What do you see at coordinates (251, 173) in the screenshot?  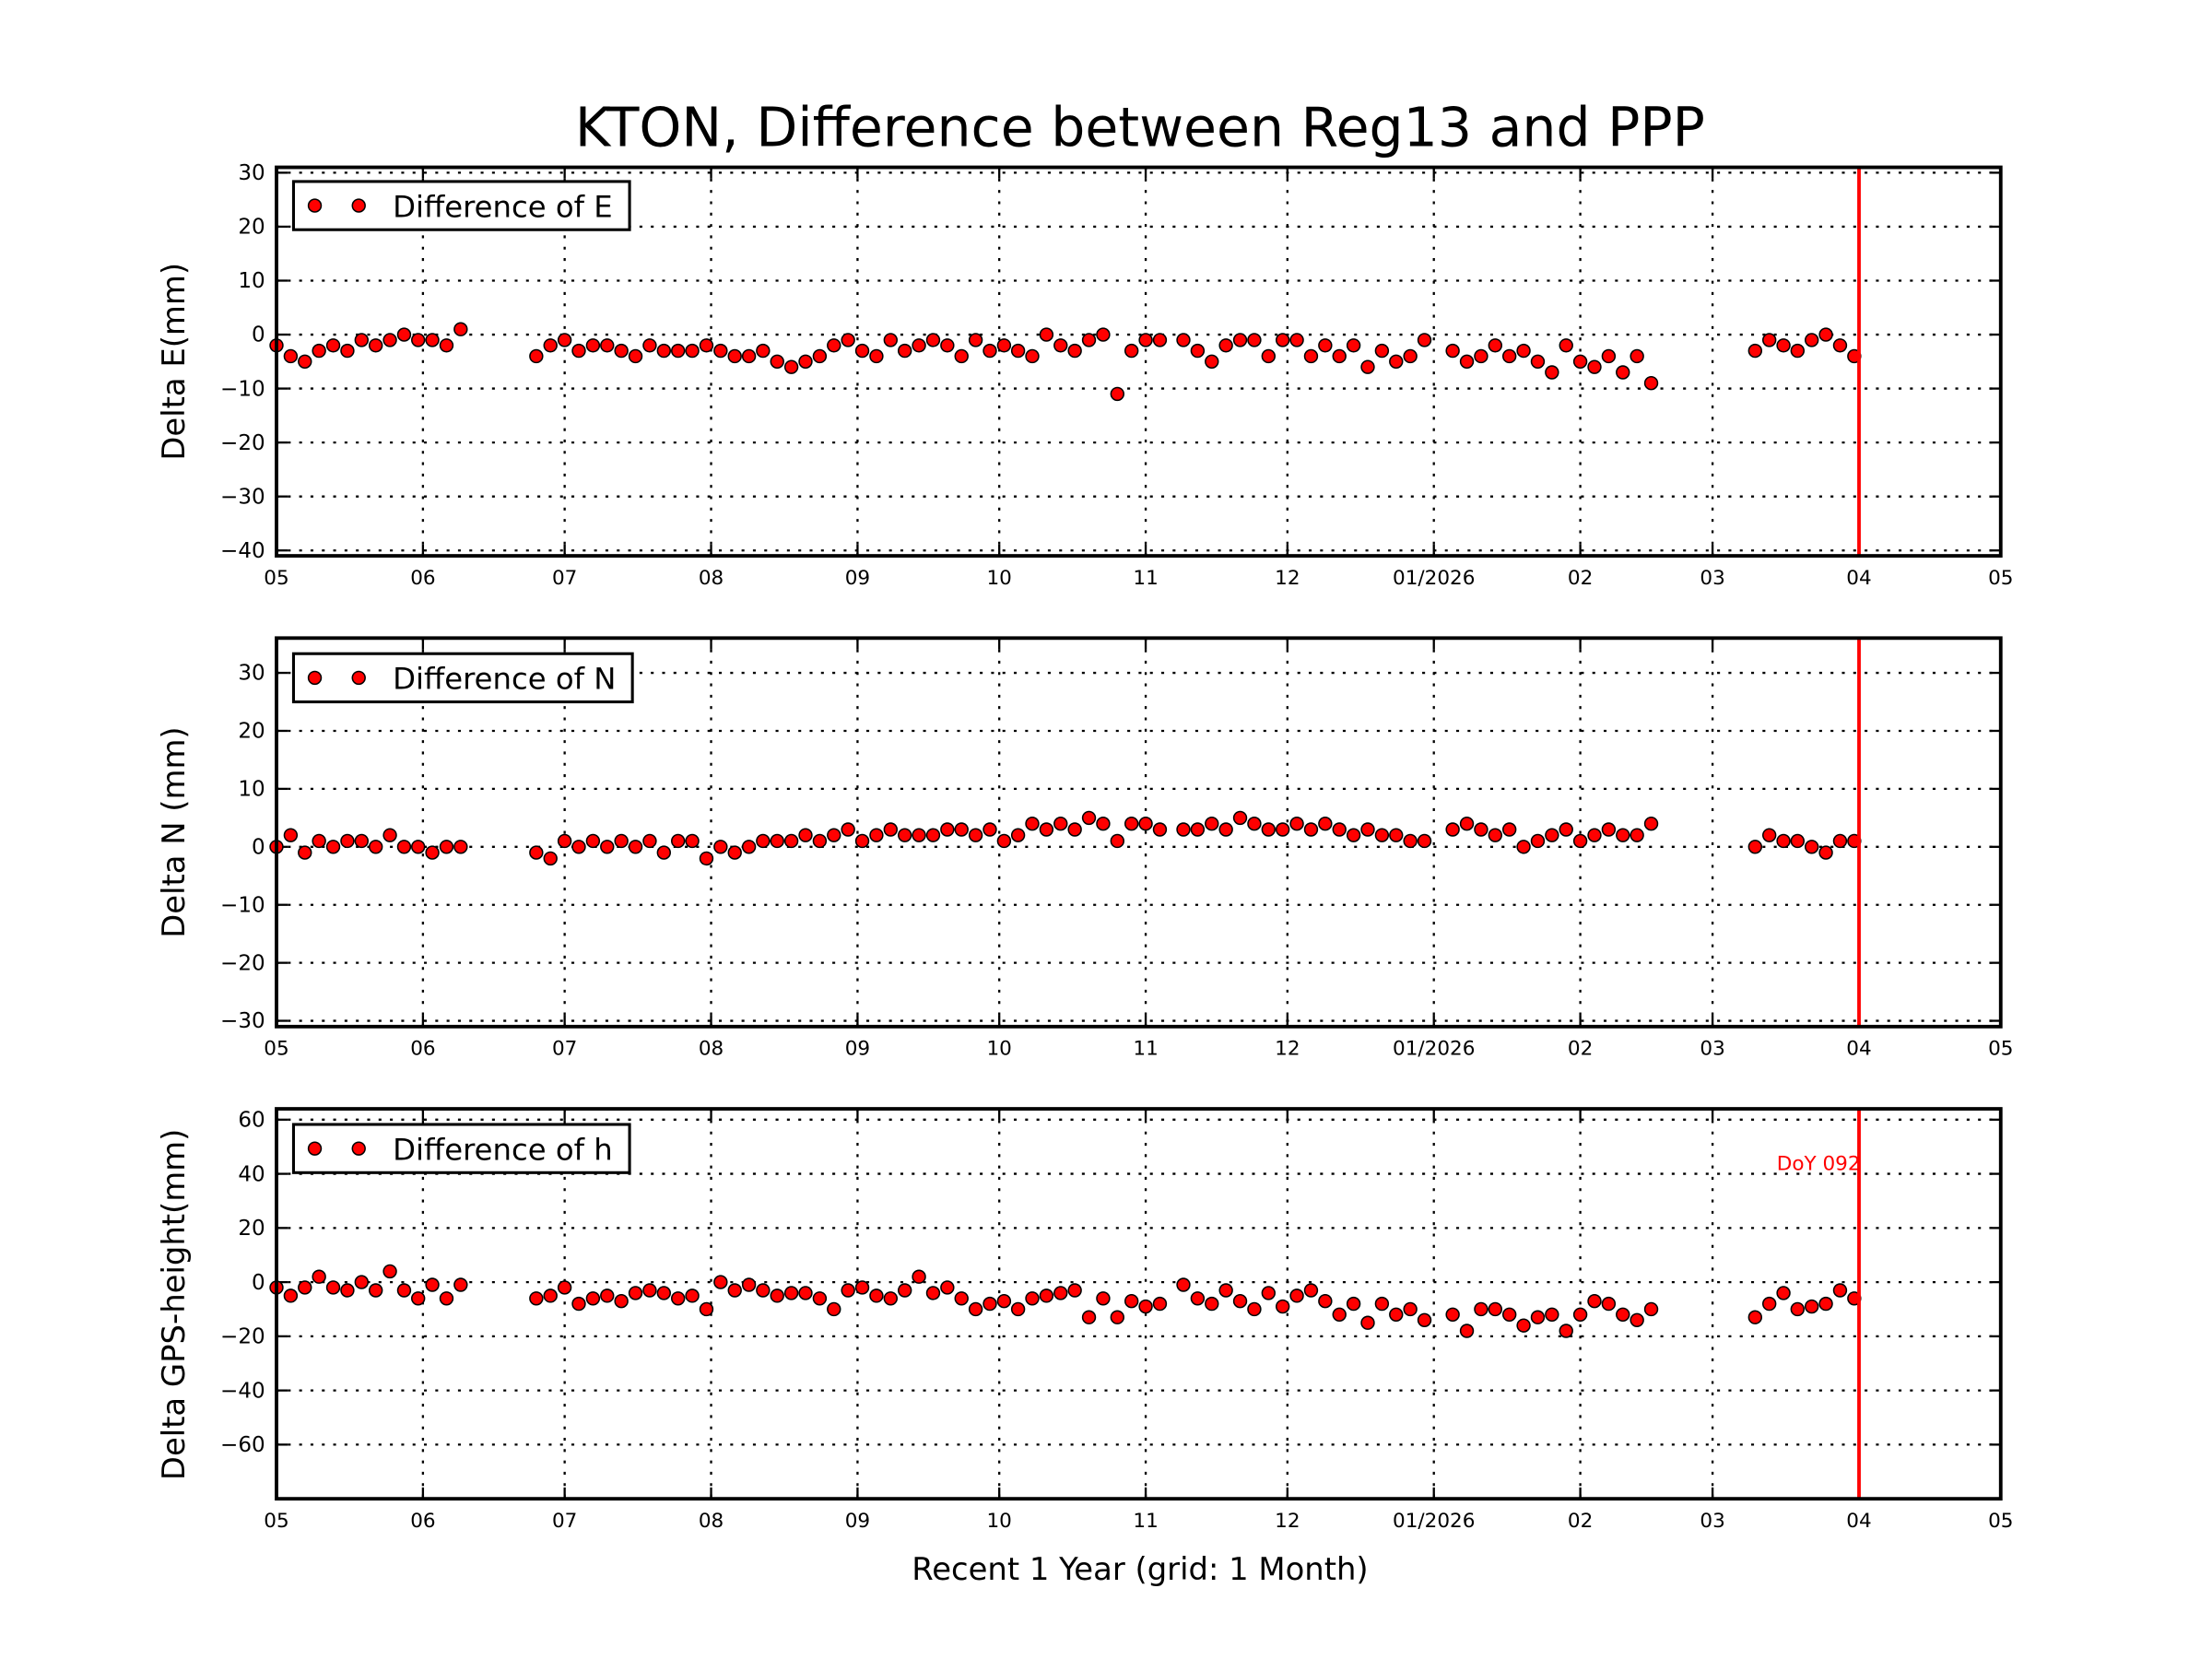 I see `y-tick-label: 30` at bounding box center [251, 173].